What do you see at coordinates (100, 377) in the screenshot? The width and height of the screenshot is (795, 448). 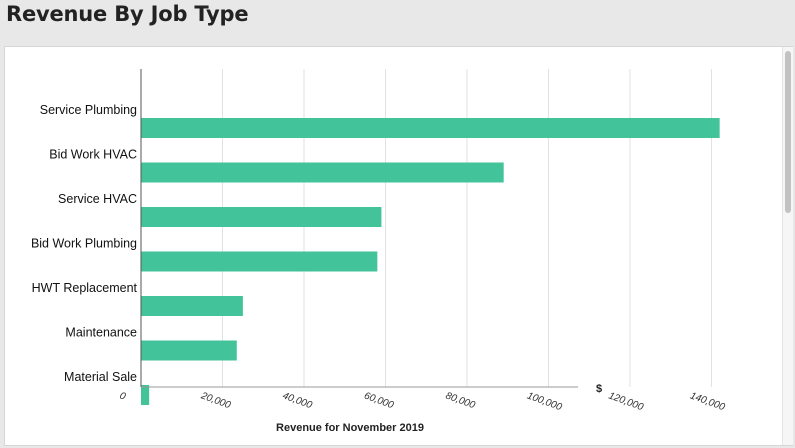 I see `category-label: Material Sale` at bounding box center [100, 377].